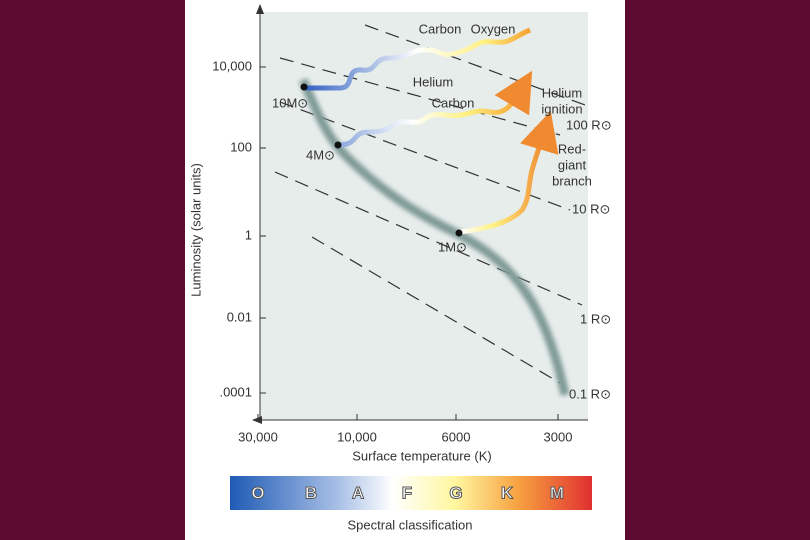  Describe the element at coordinates (456, 436) in the screenshot. I see `x-tick-label: 6000` at that location.